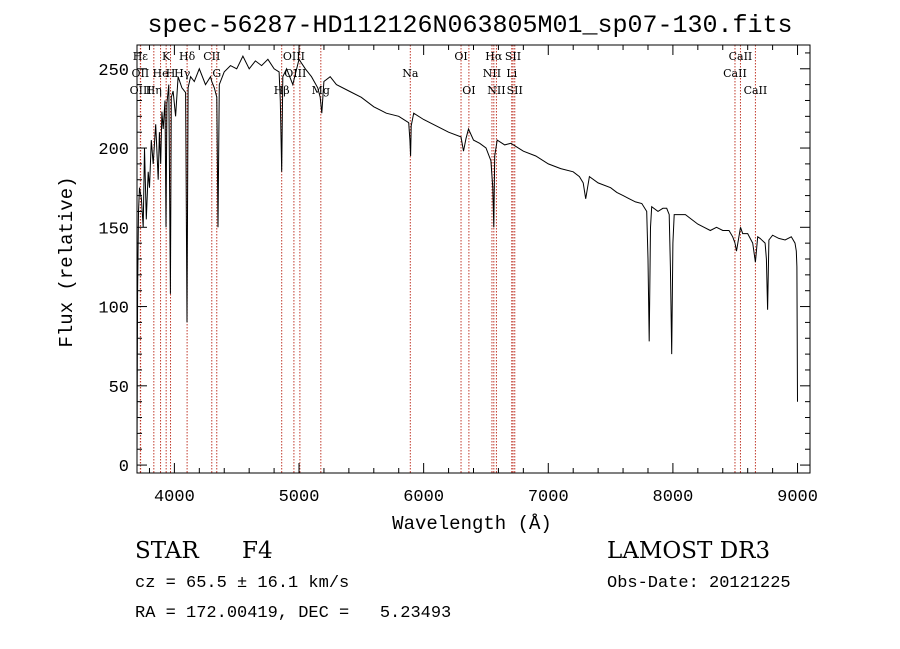 This screenshot has width=900, height=649. Describe the element at coordinates (216, 73) in the screenshot. I see `line-label: G` at that location.